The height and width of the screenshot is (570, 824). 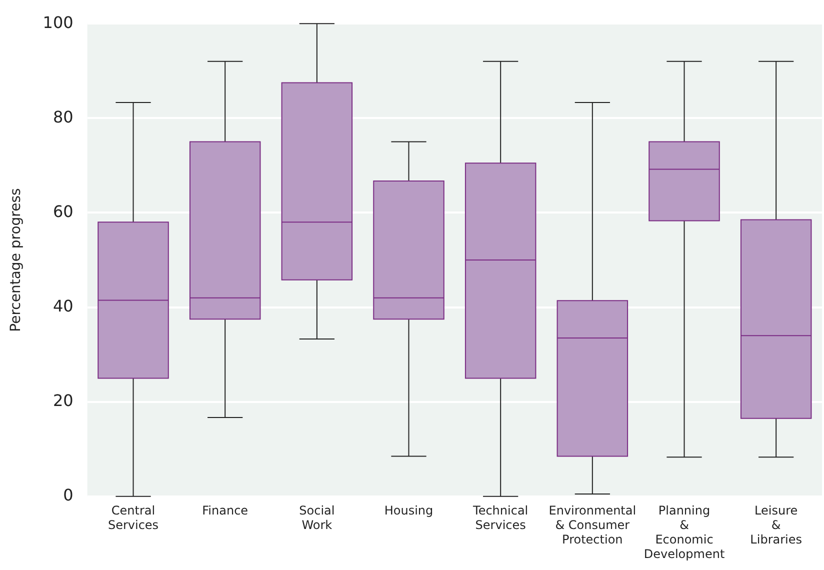 What do you see at coordinates (63, 306) in the screenshot?
I see `y-tick-label: 40` at bounding box center [63, 306].